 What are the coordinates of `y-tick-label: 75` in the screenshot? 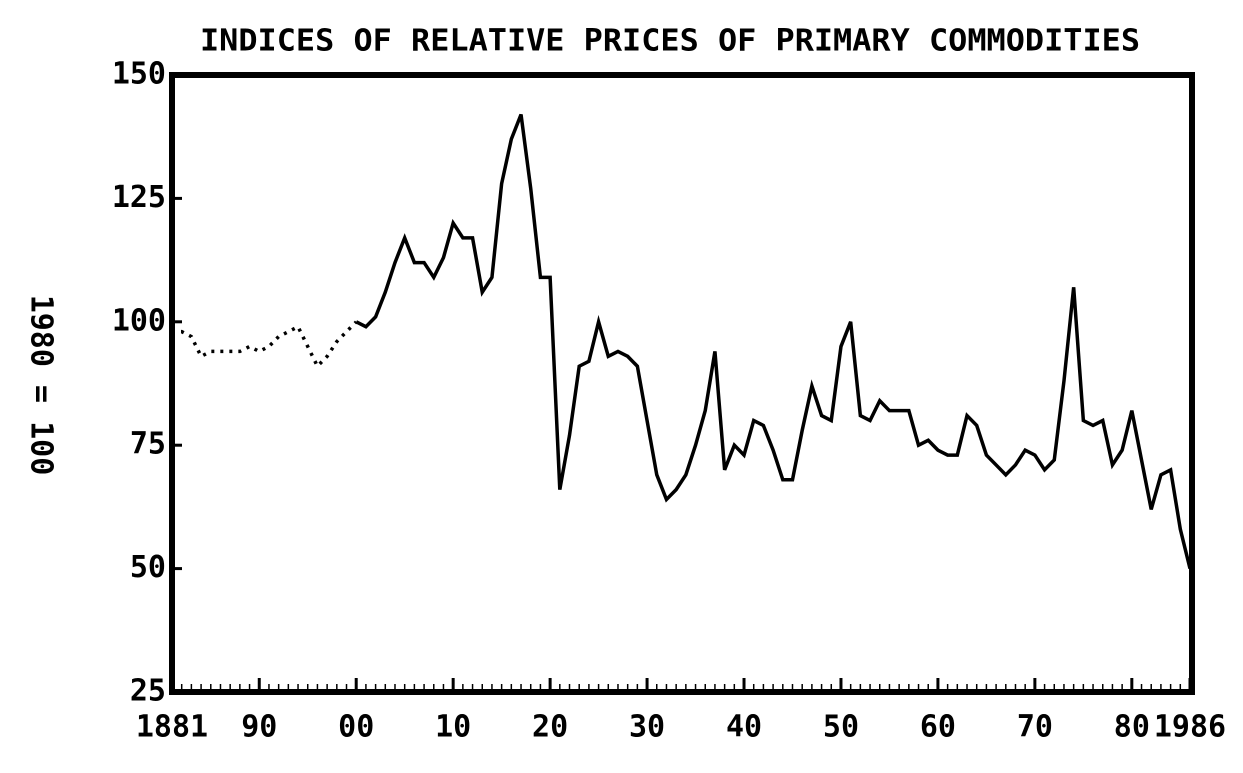 It's located at (148, 444).